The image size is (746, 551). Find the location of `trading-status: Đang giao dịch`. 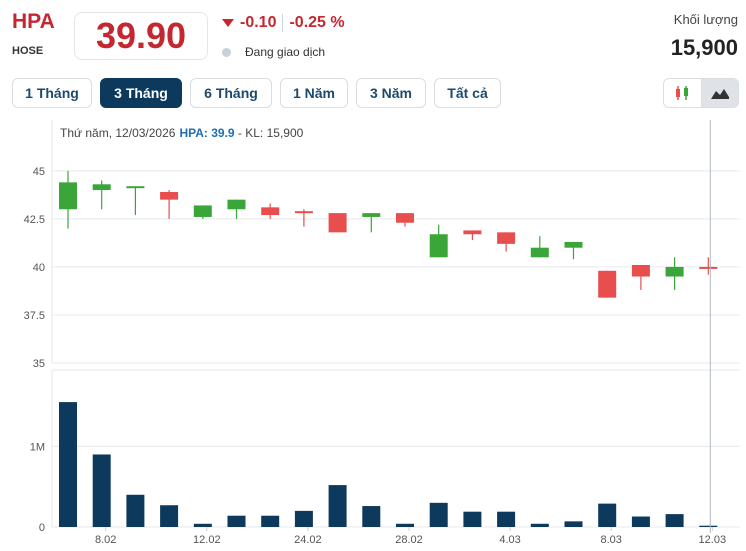

trading-status: Đang giao dịch is located at coordinates (273, 52).